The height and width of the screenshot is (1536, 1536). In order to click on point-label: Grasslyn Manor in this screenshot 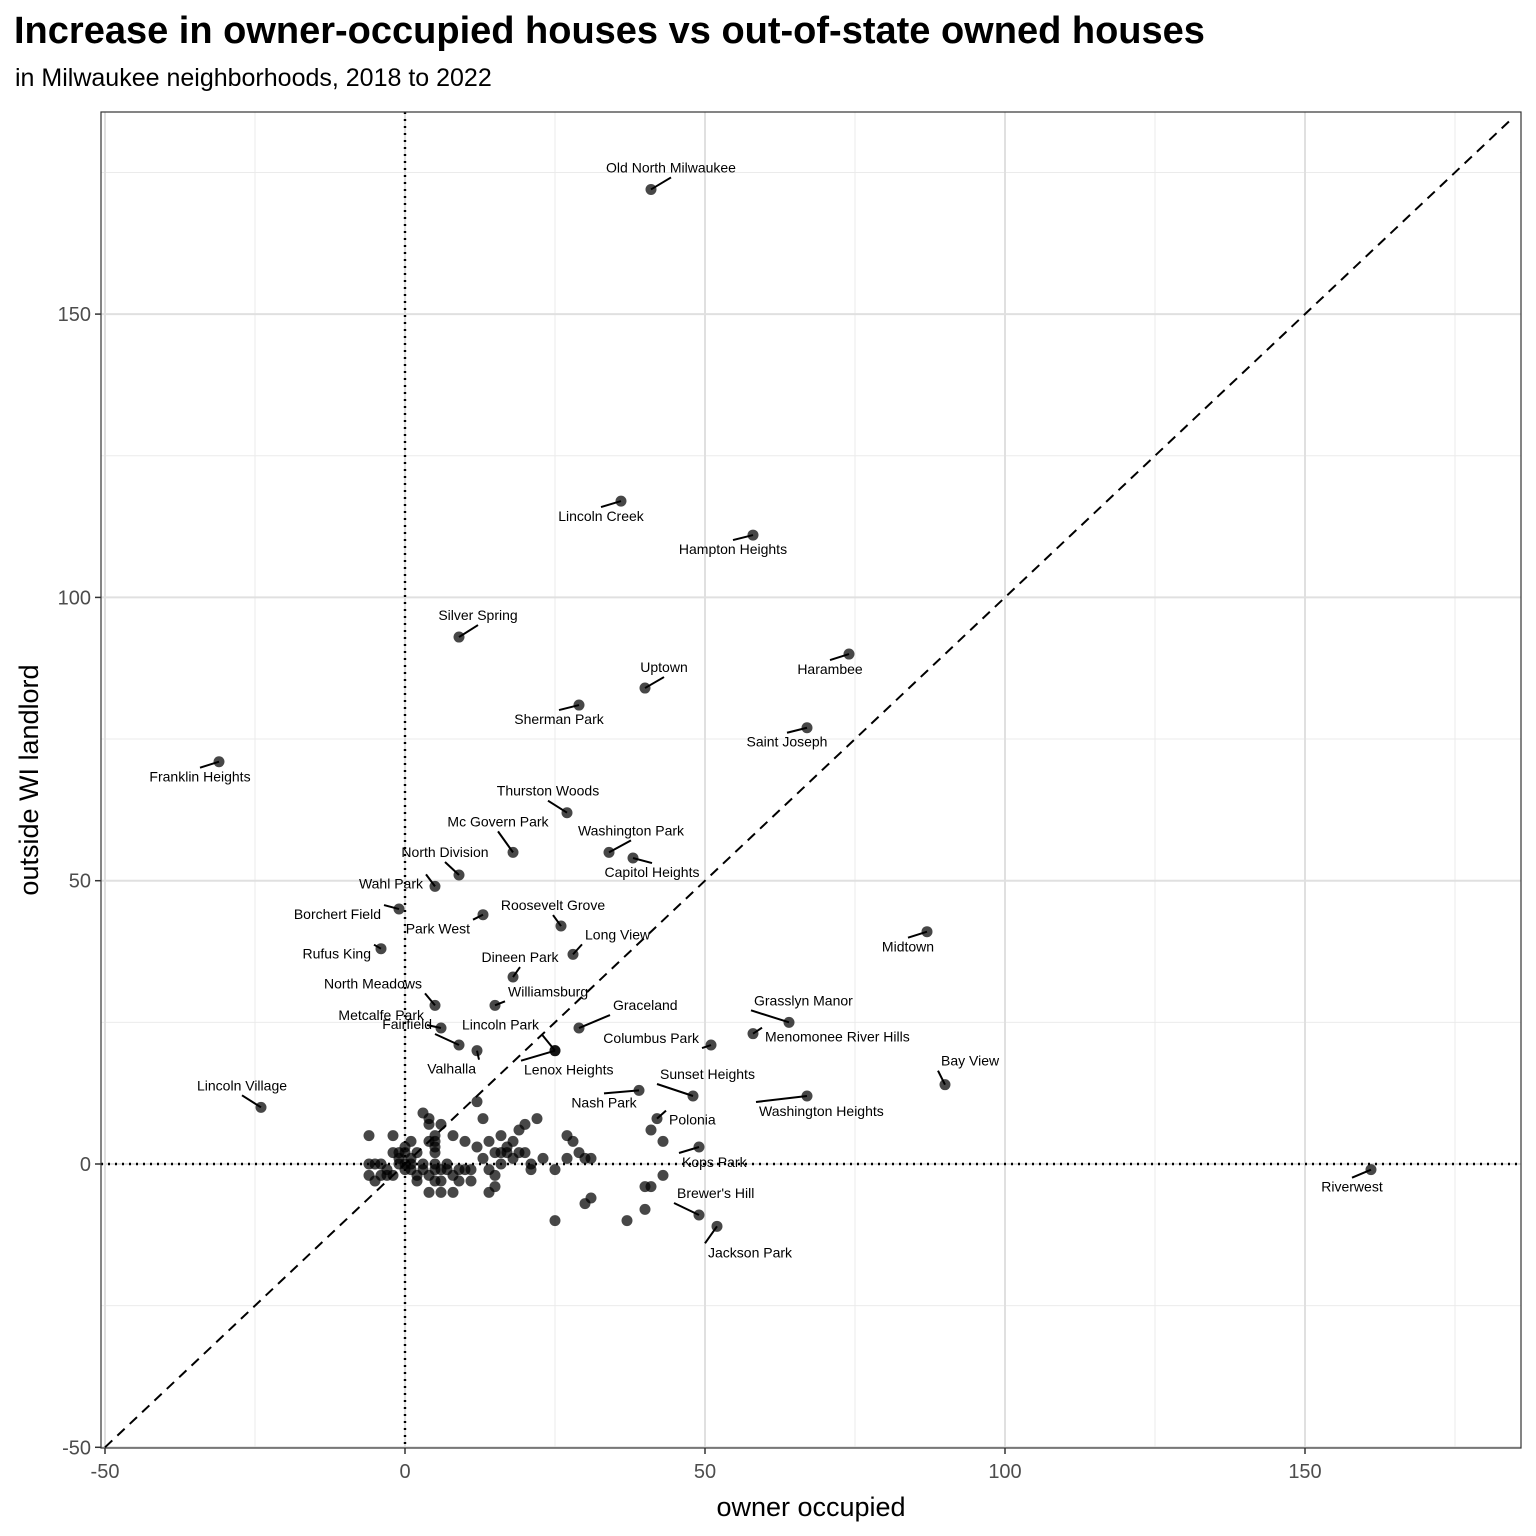, I will do `click(803, 1000)`.